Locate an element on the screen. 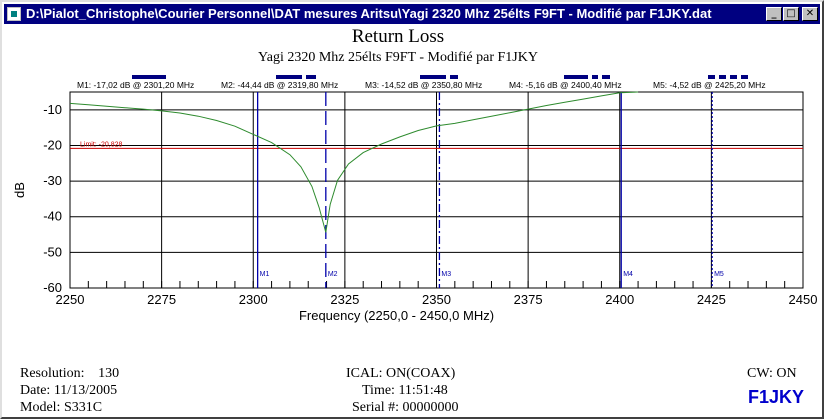 This screenshot has height=419, width=824. marker-tag-m1: M1 is located at coordinates (265, 274).